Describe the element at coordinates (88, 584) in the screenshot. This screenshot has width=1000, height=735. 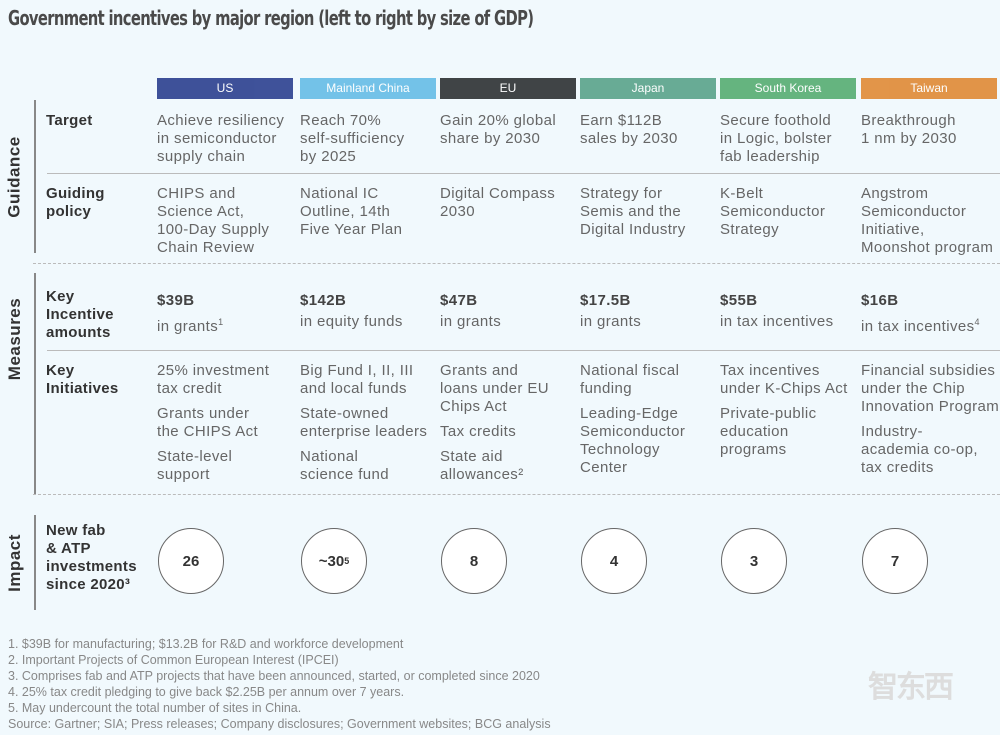
I see `label-line: since 2020³` at that location.